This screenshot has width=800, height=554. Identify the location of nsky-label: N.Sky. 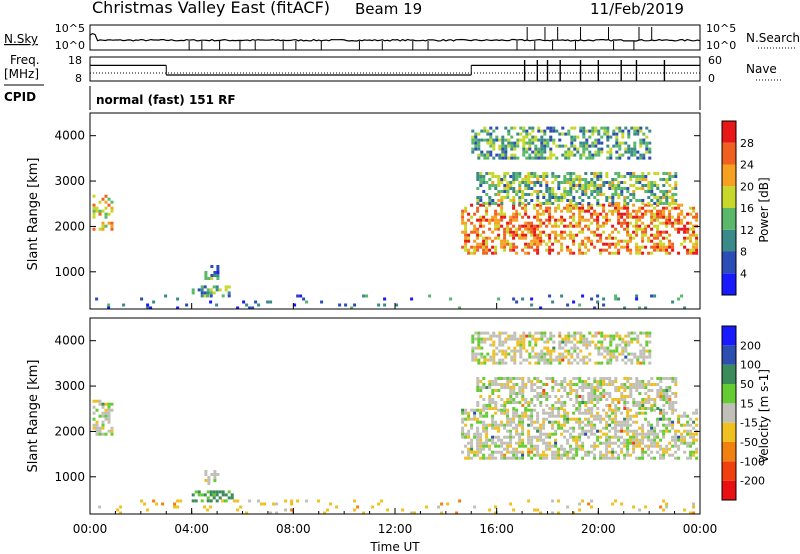
(21, 39).